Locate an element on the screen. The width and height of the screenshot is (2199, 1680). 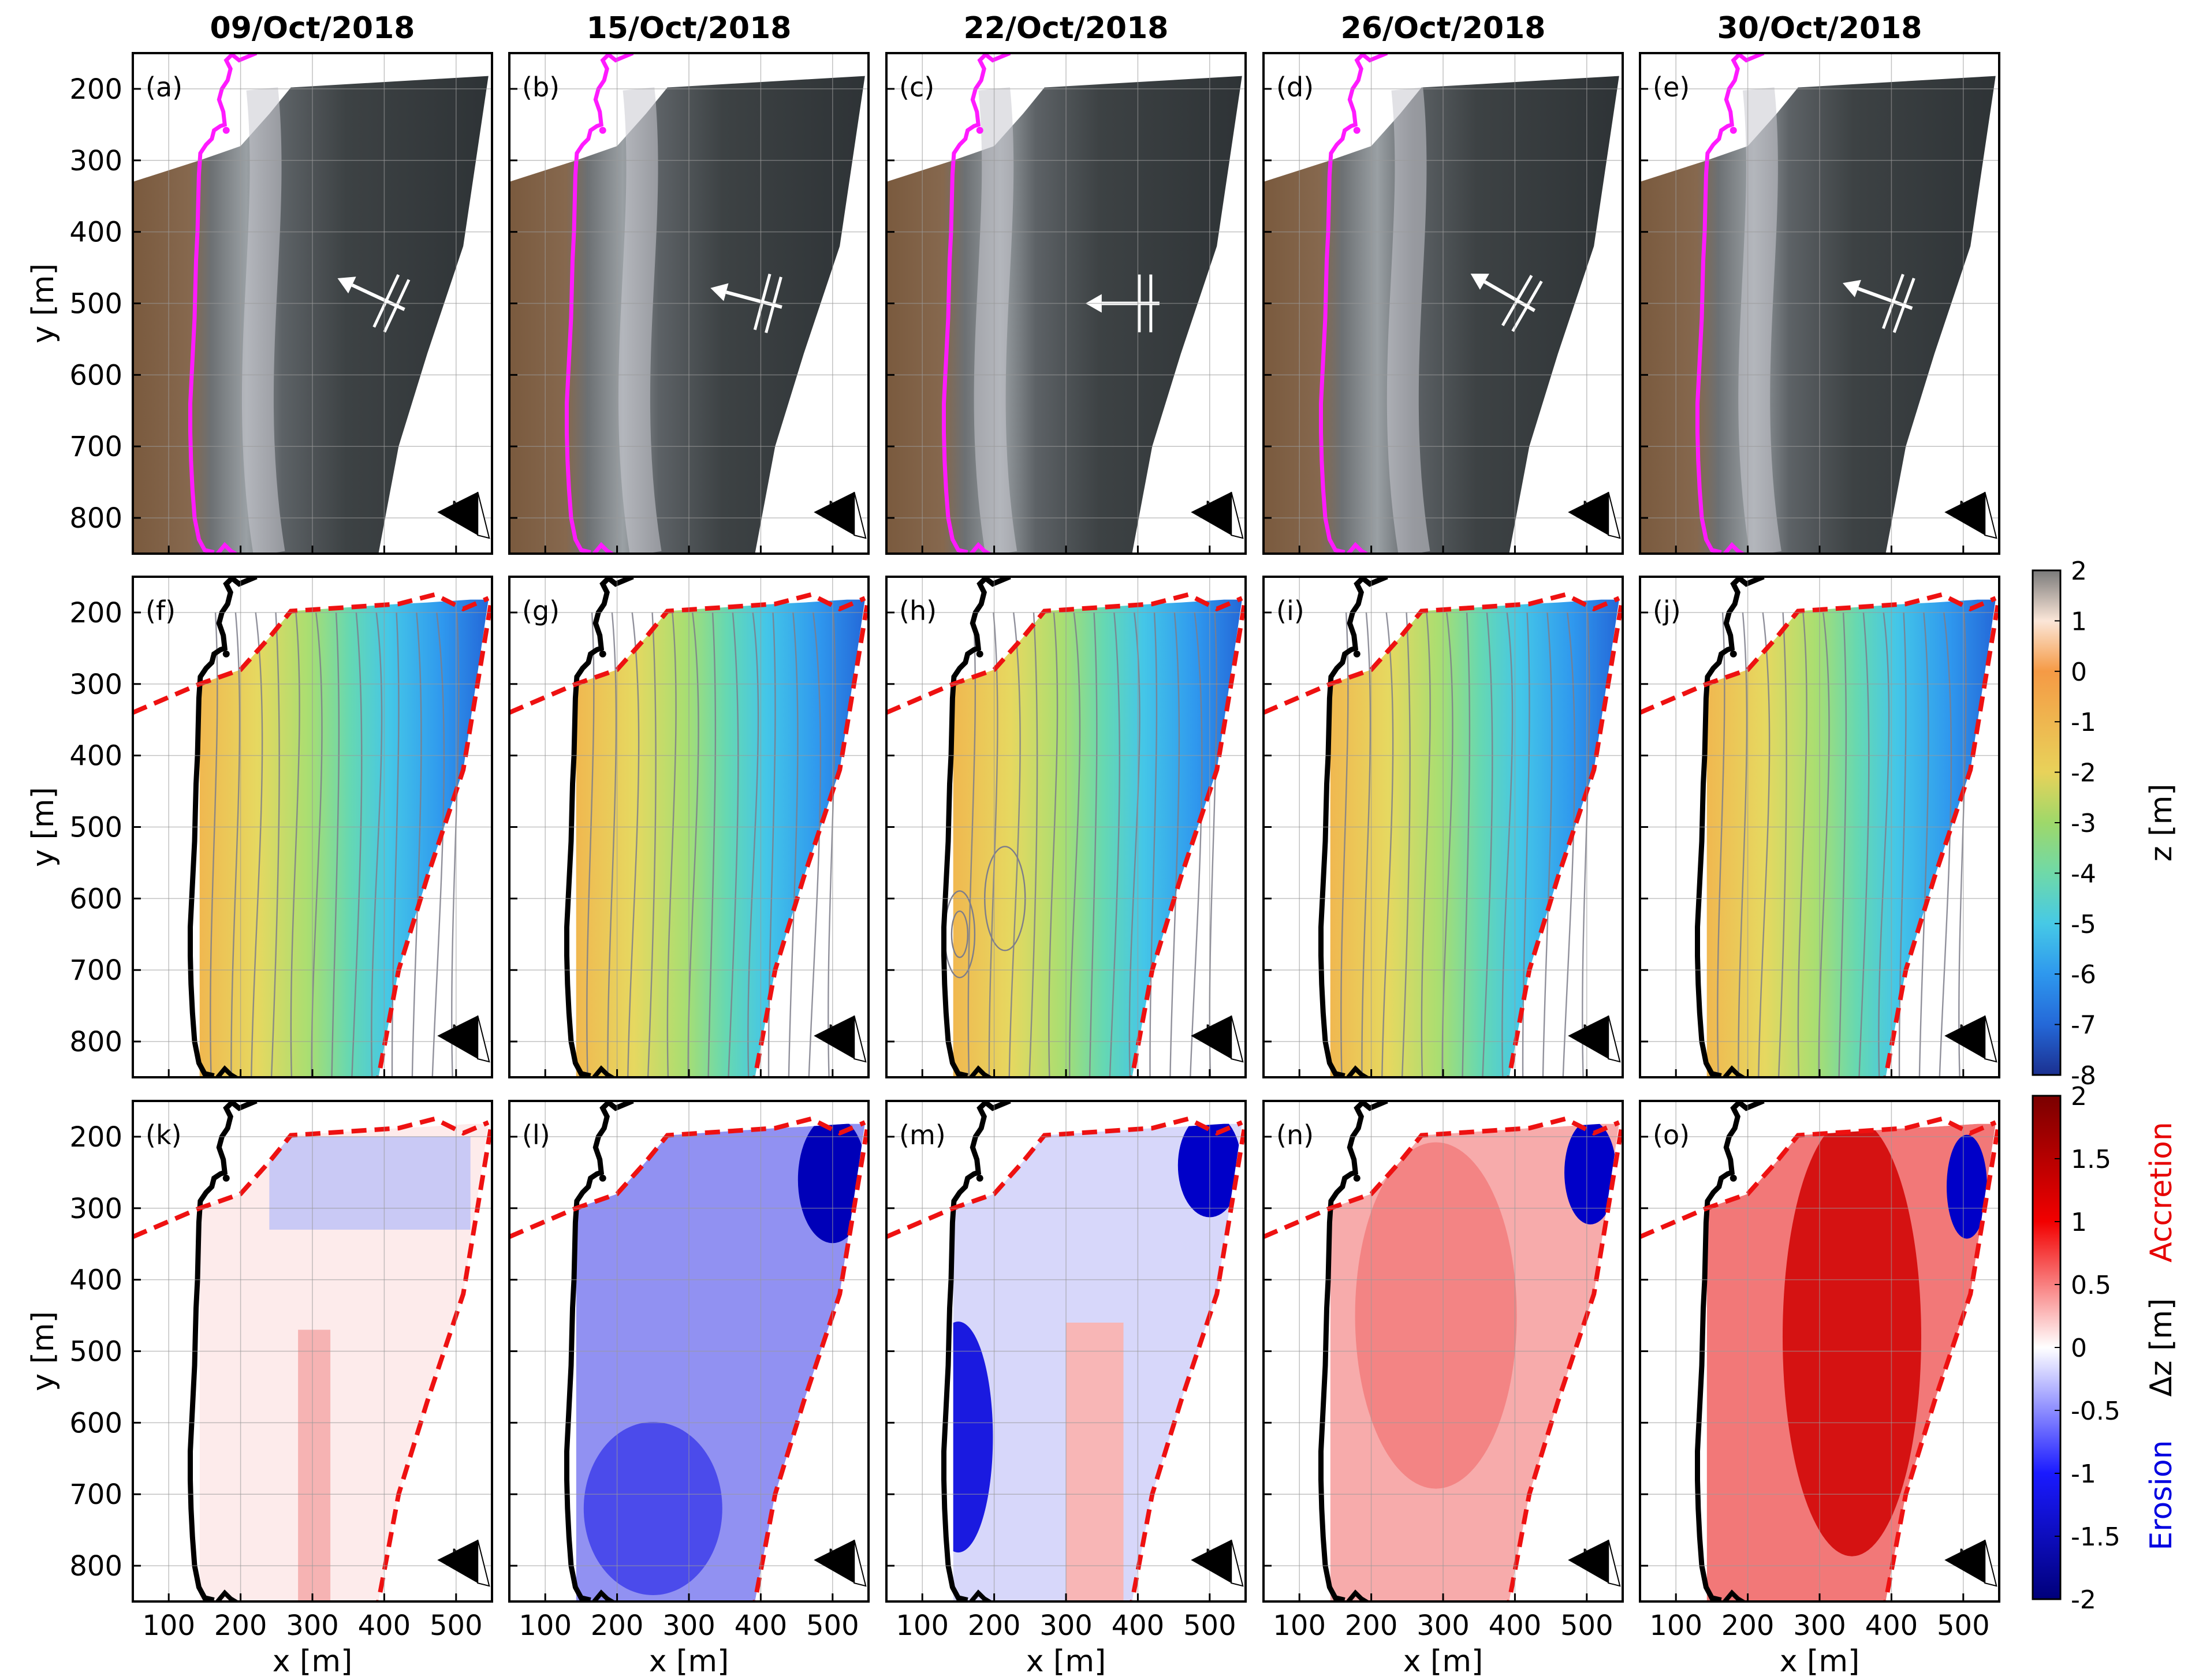
panel-label: (d) is located at coordinates (1295, 87).